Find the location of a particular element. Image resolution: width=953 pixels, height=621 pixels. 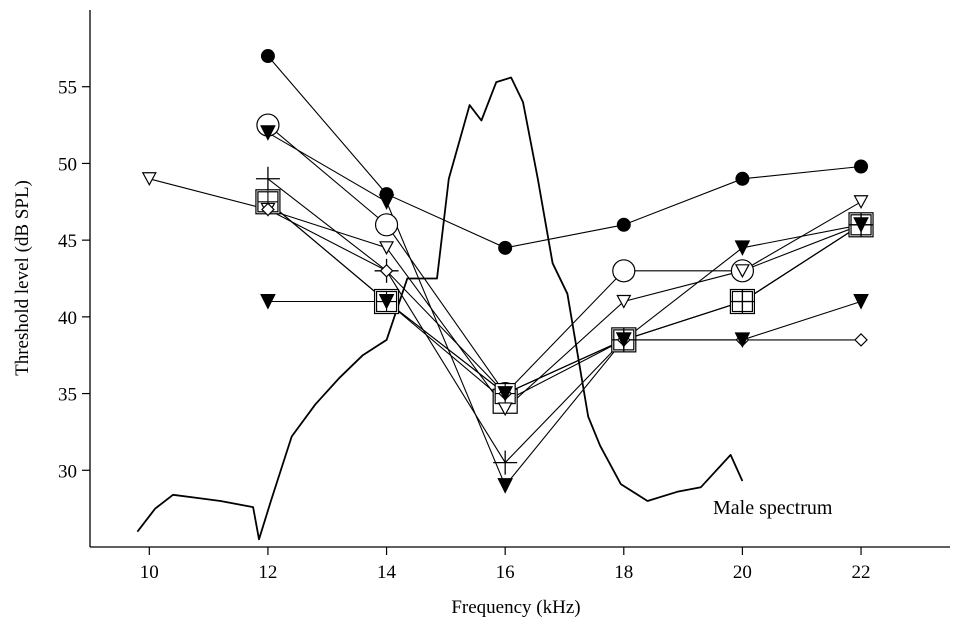

y-tick-label: 40 is located at coordinates (67, 318).